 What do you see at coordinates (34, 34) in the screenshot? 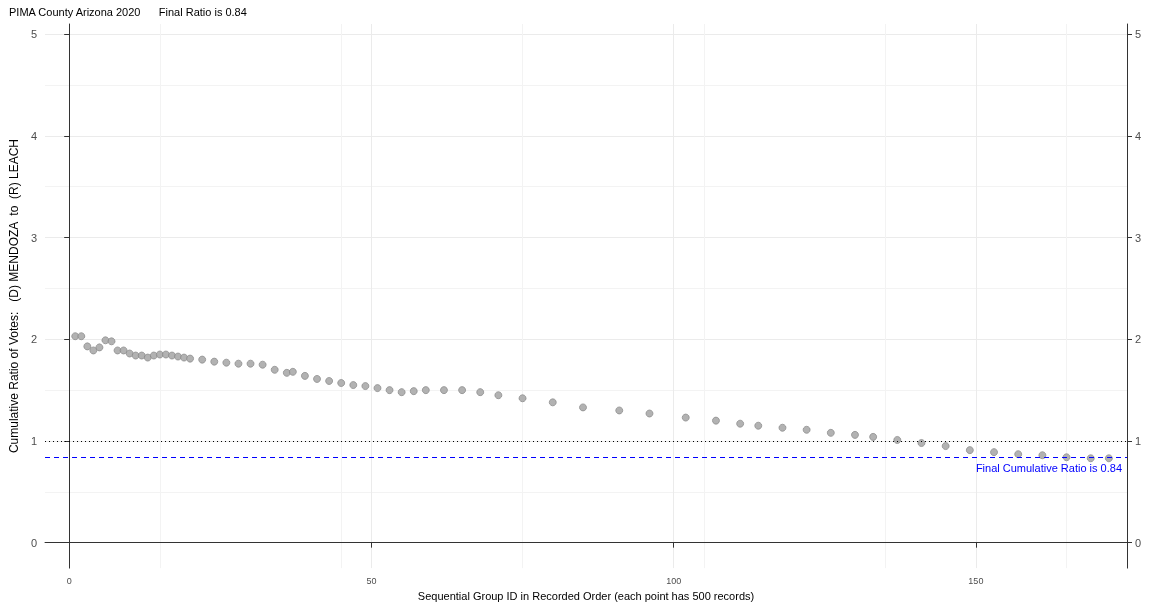
I see `y-tick-label: 5` at bounding box center [34, 34].